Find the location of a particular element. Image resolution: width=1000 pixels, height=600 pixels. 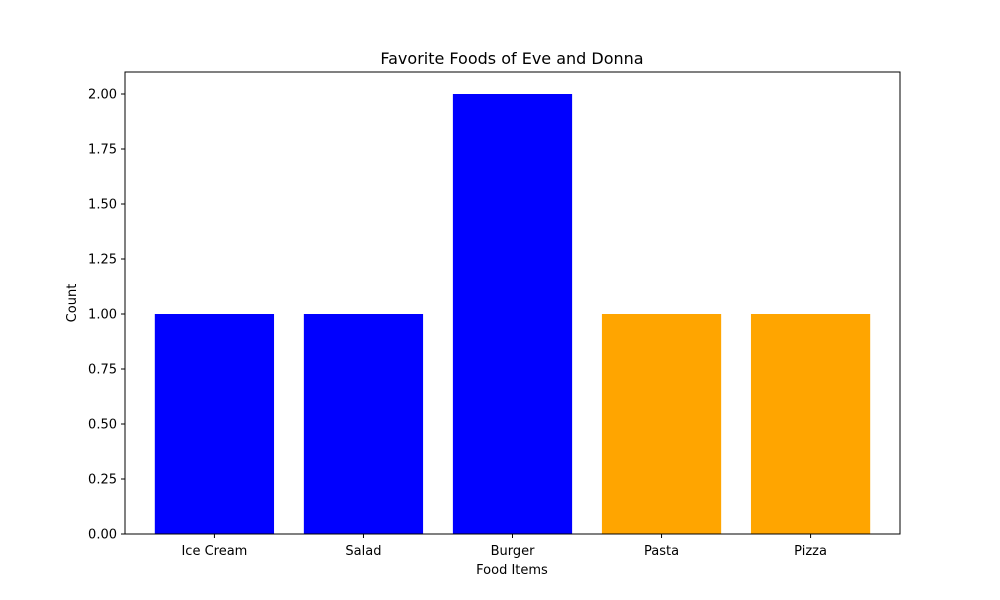

x-tick-label: Burger is located at coordinates (513, 551).